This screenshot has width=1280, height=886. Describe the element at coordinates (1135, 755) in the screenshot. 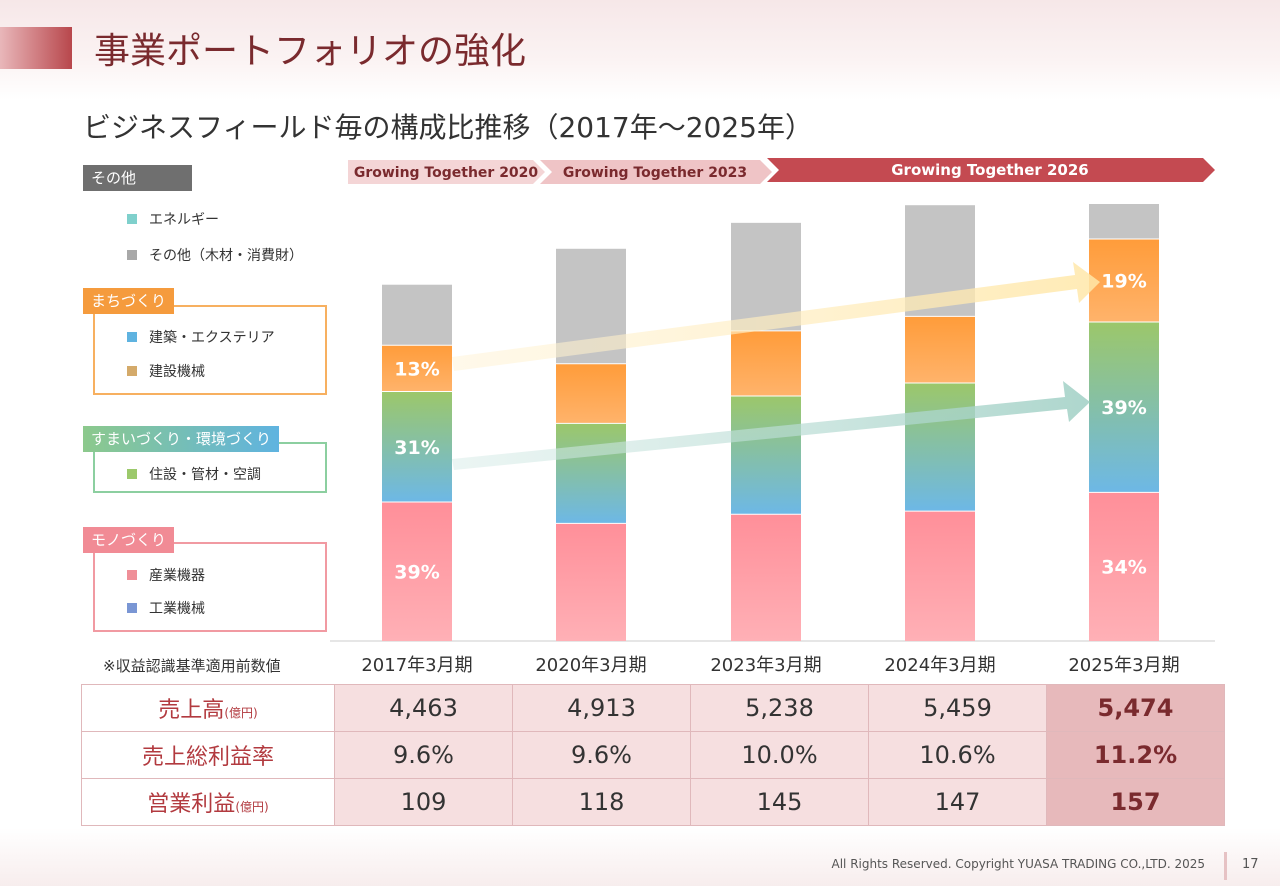

I see `table-cell: 11.2%` at that location.